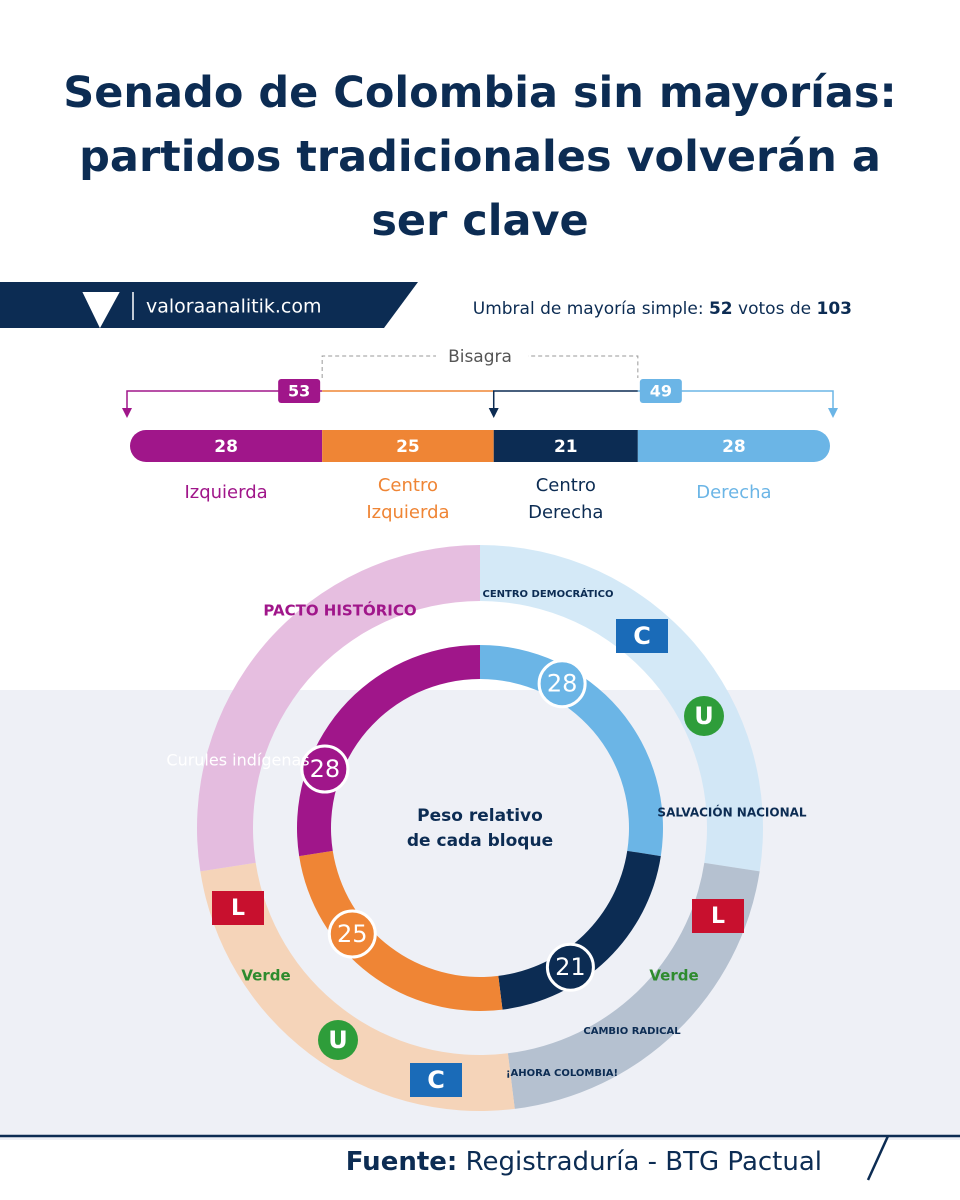  I want to click on total: 103, so click(835, 309).